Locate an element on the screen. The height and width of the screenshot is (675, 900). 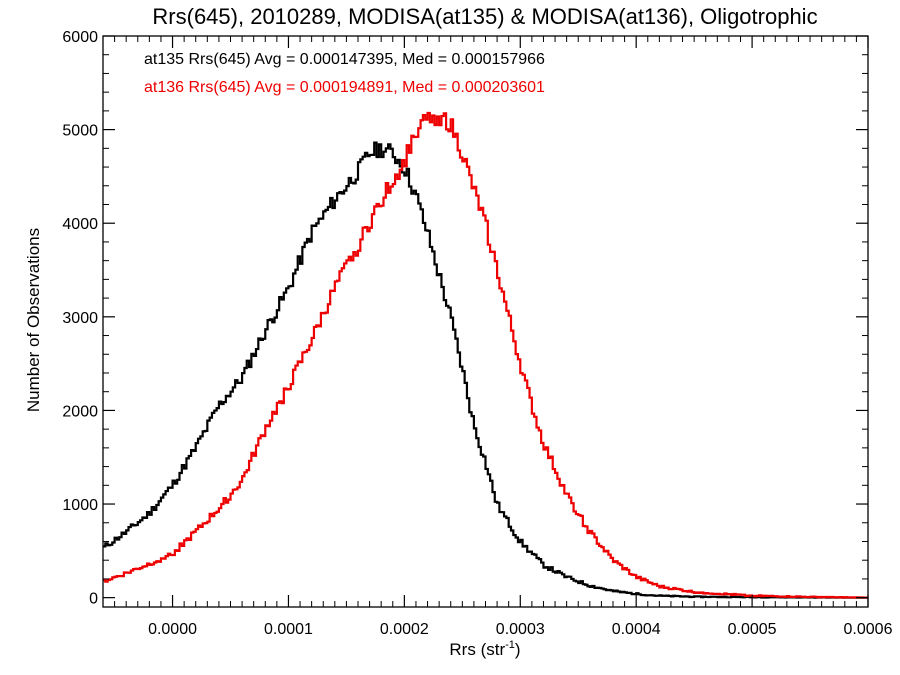
x-axis-label-main: Rrs (str is located at coordinates (477, 649).